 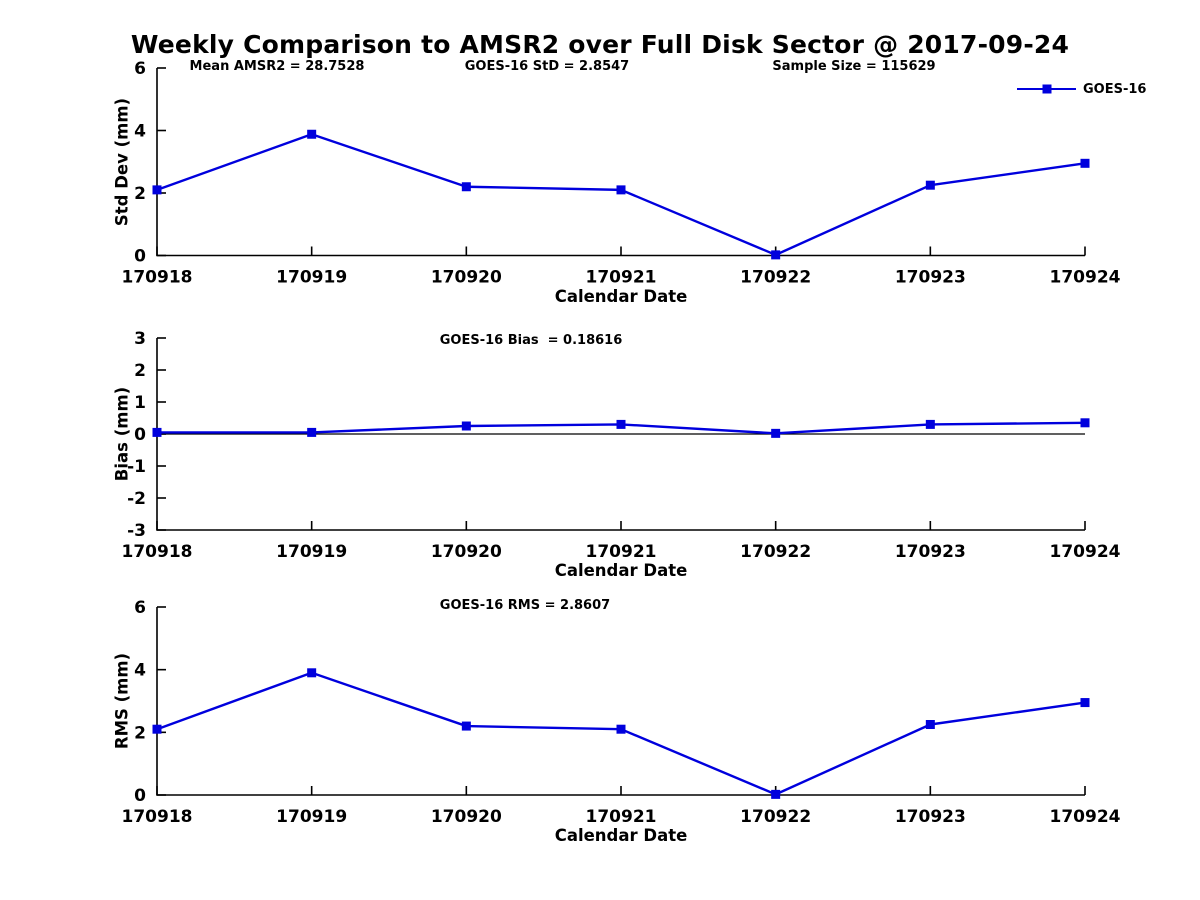 What do you see at coordinates (277, 66) in the screenshot?
I see `annotation-mean-amsr2: Mean AMSR2 = 28.7528` at bounding box center [277, 66].